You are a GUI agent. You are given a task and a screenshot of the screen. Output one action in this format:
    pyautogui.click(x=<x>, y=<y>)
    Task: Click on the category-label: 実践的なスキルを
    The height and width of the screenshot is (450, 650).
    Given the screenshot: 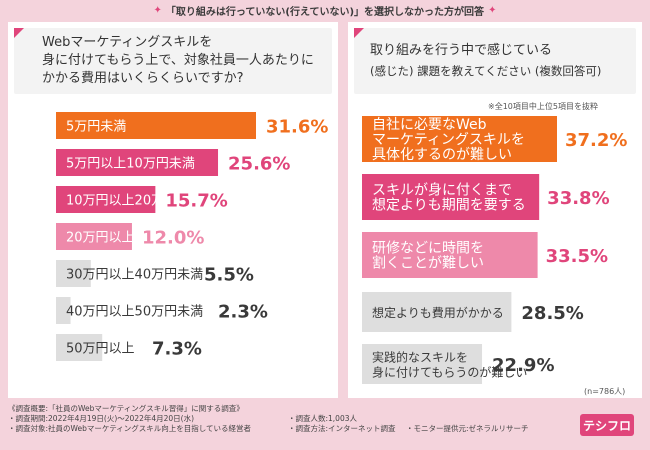 What is the action you would take?
    pyautogui.click(x=420, y=357)
    